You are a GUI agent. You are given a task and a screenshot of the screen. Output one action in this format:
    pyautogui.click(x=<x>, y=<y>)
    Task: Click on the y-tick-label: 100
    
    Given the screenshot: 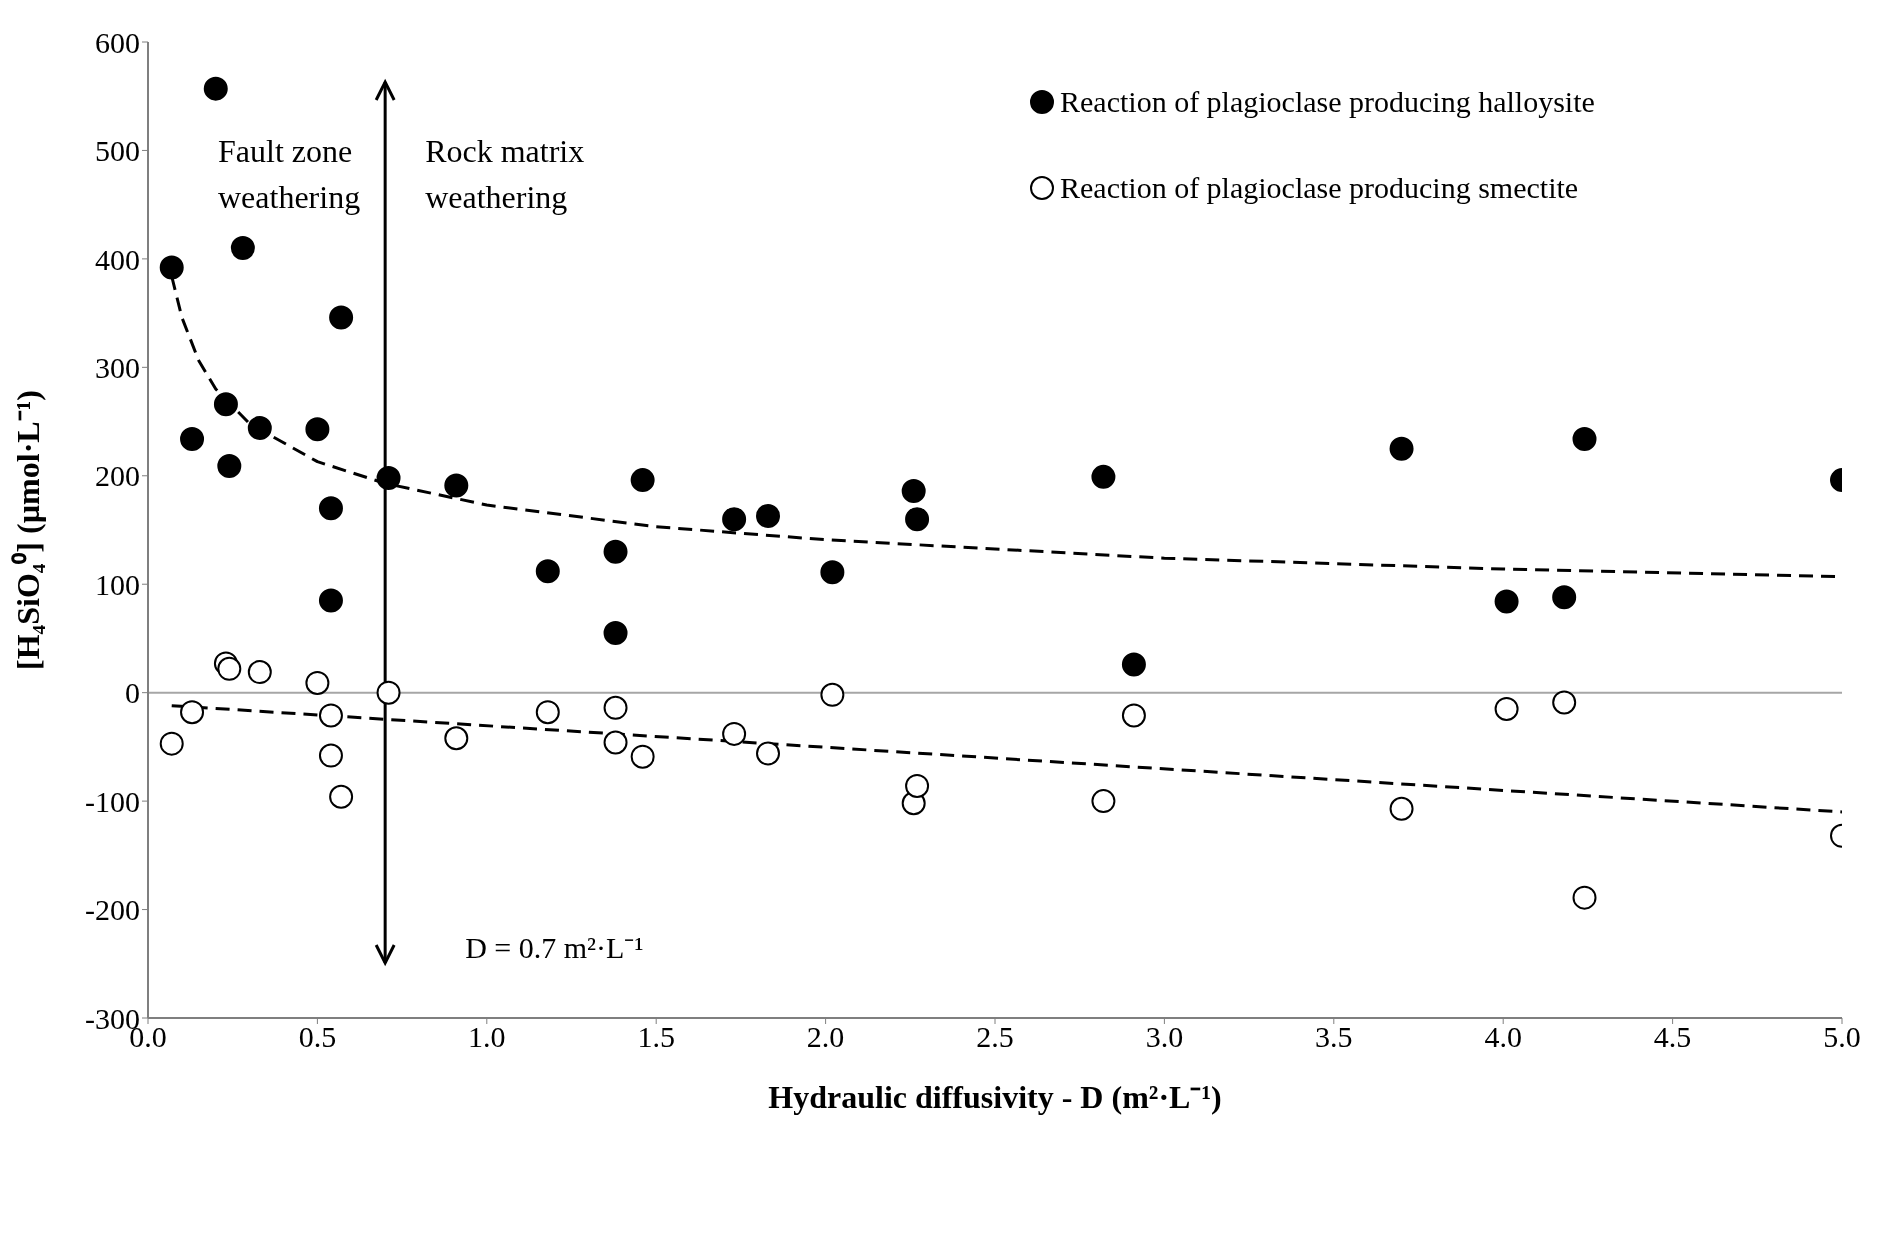 What is the action you would take?
    pyautogui.click(x=117, y=584)
    